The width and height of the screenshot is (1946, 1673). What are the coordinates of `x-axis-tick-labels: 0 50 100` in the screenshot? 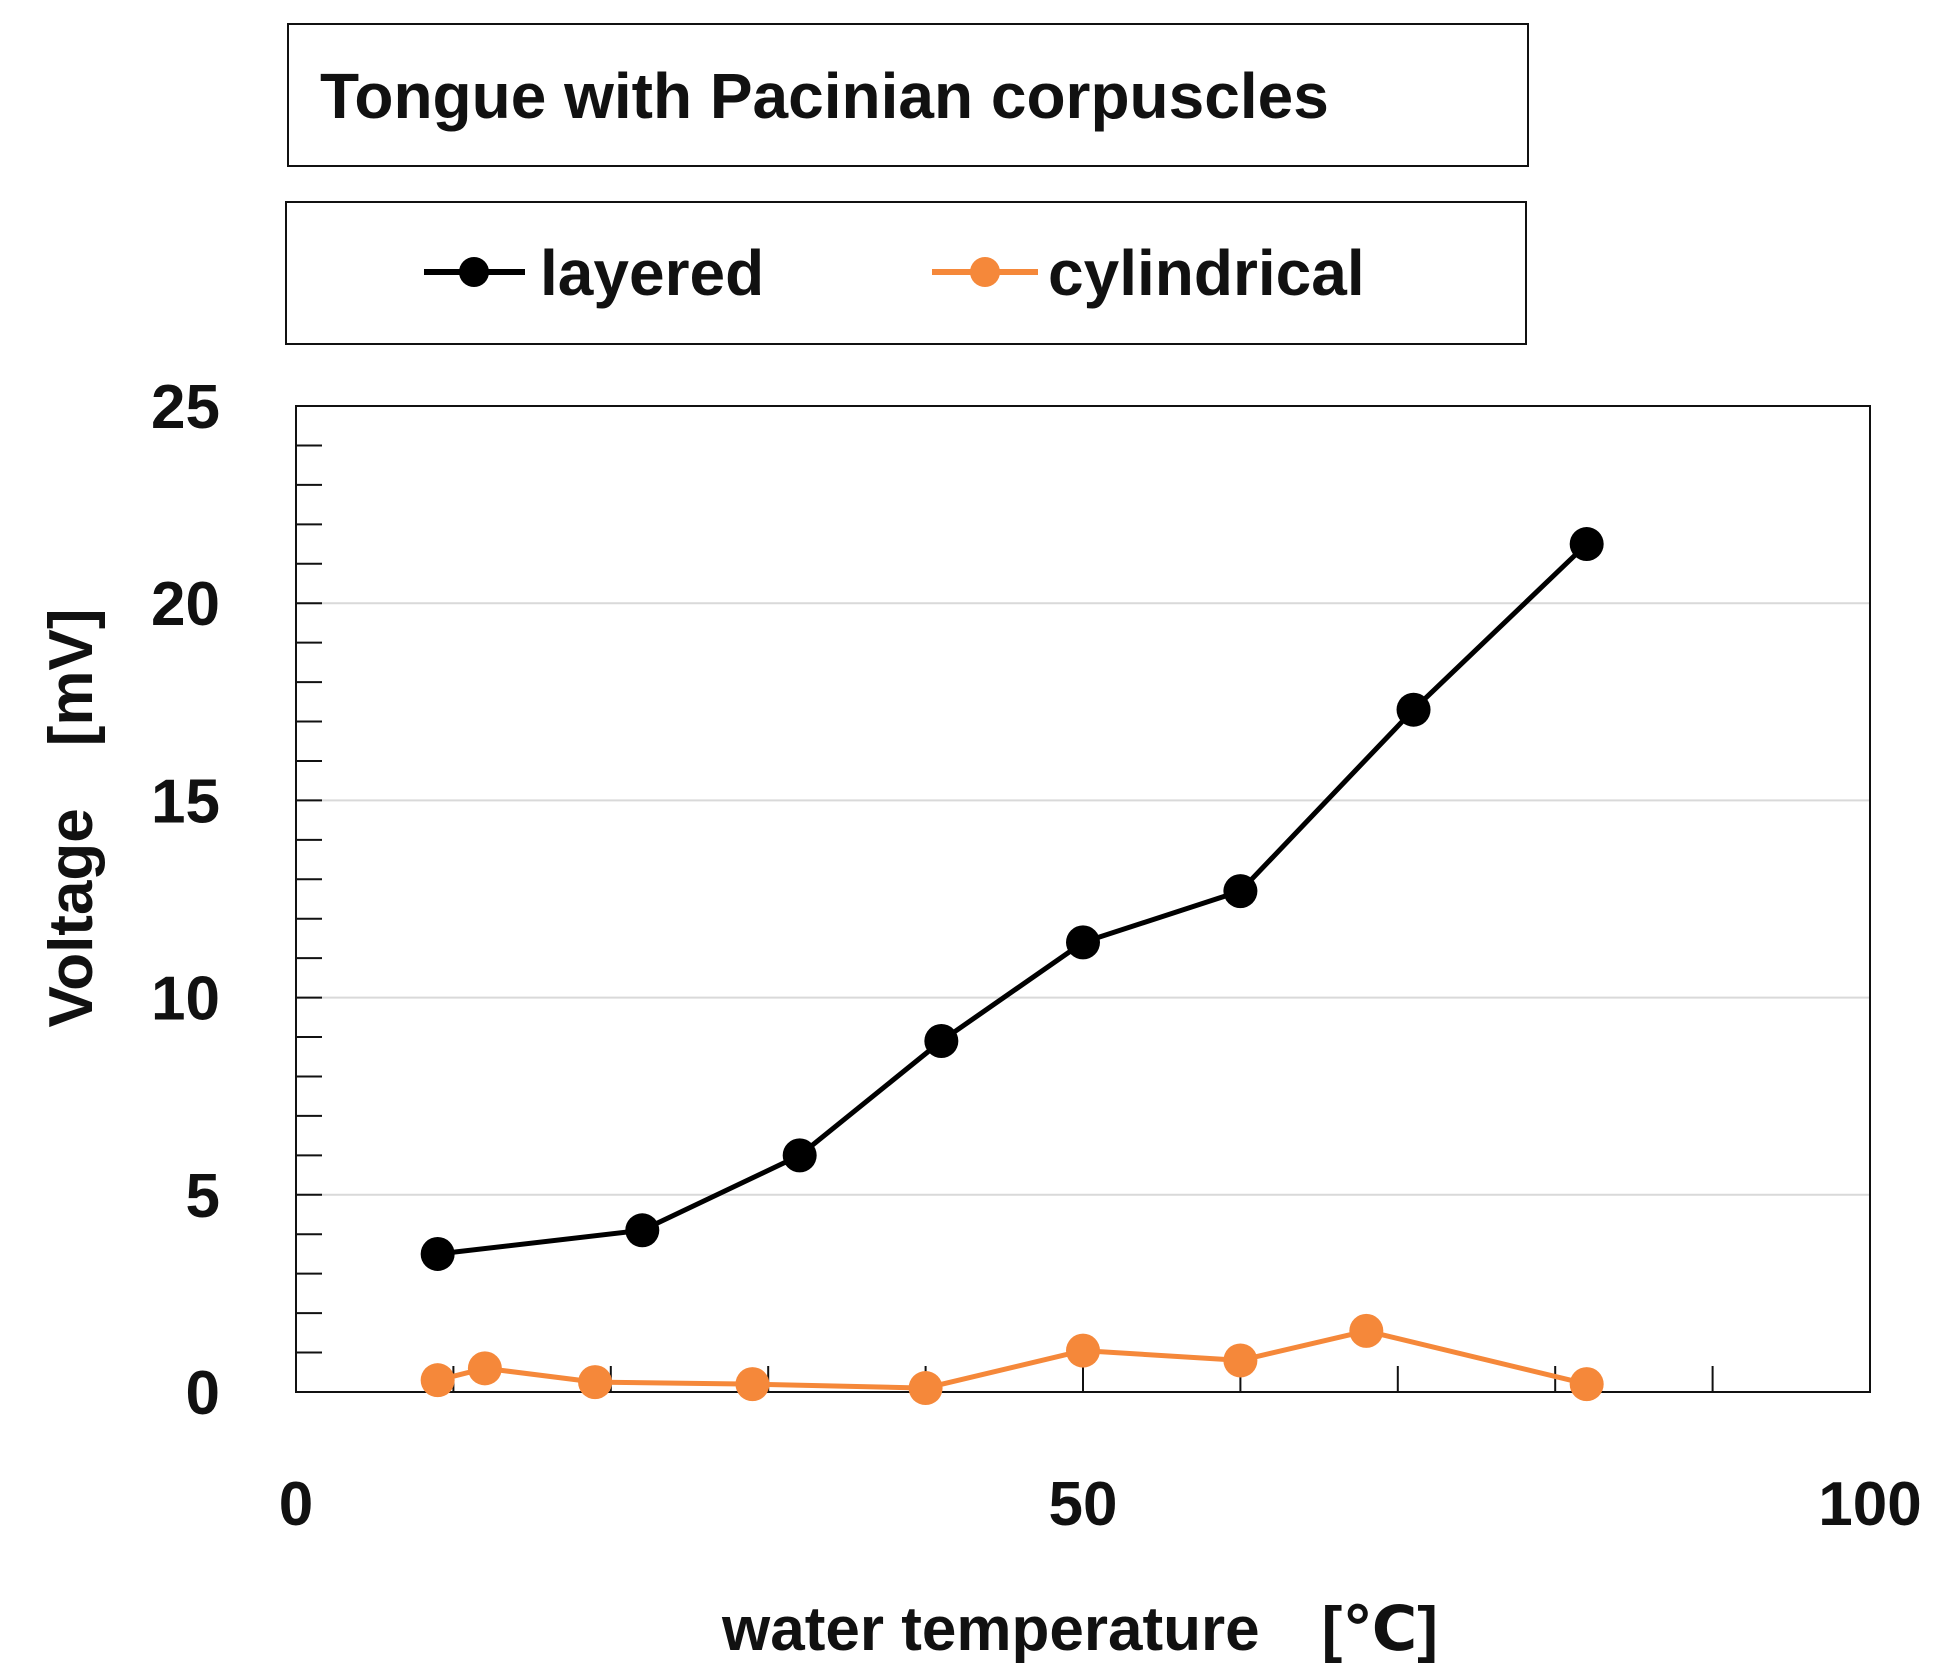 It's located at (1100, 1504).